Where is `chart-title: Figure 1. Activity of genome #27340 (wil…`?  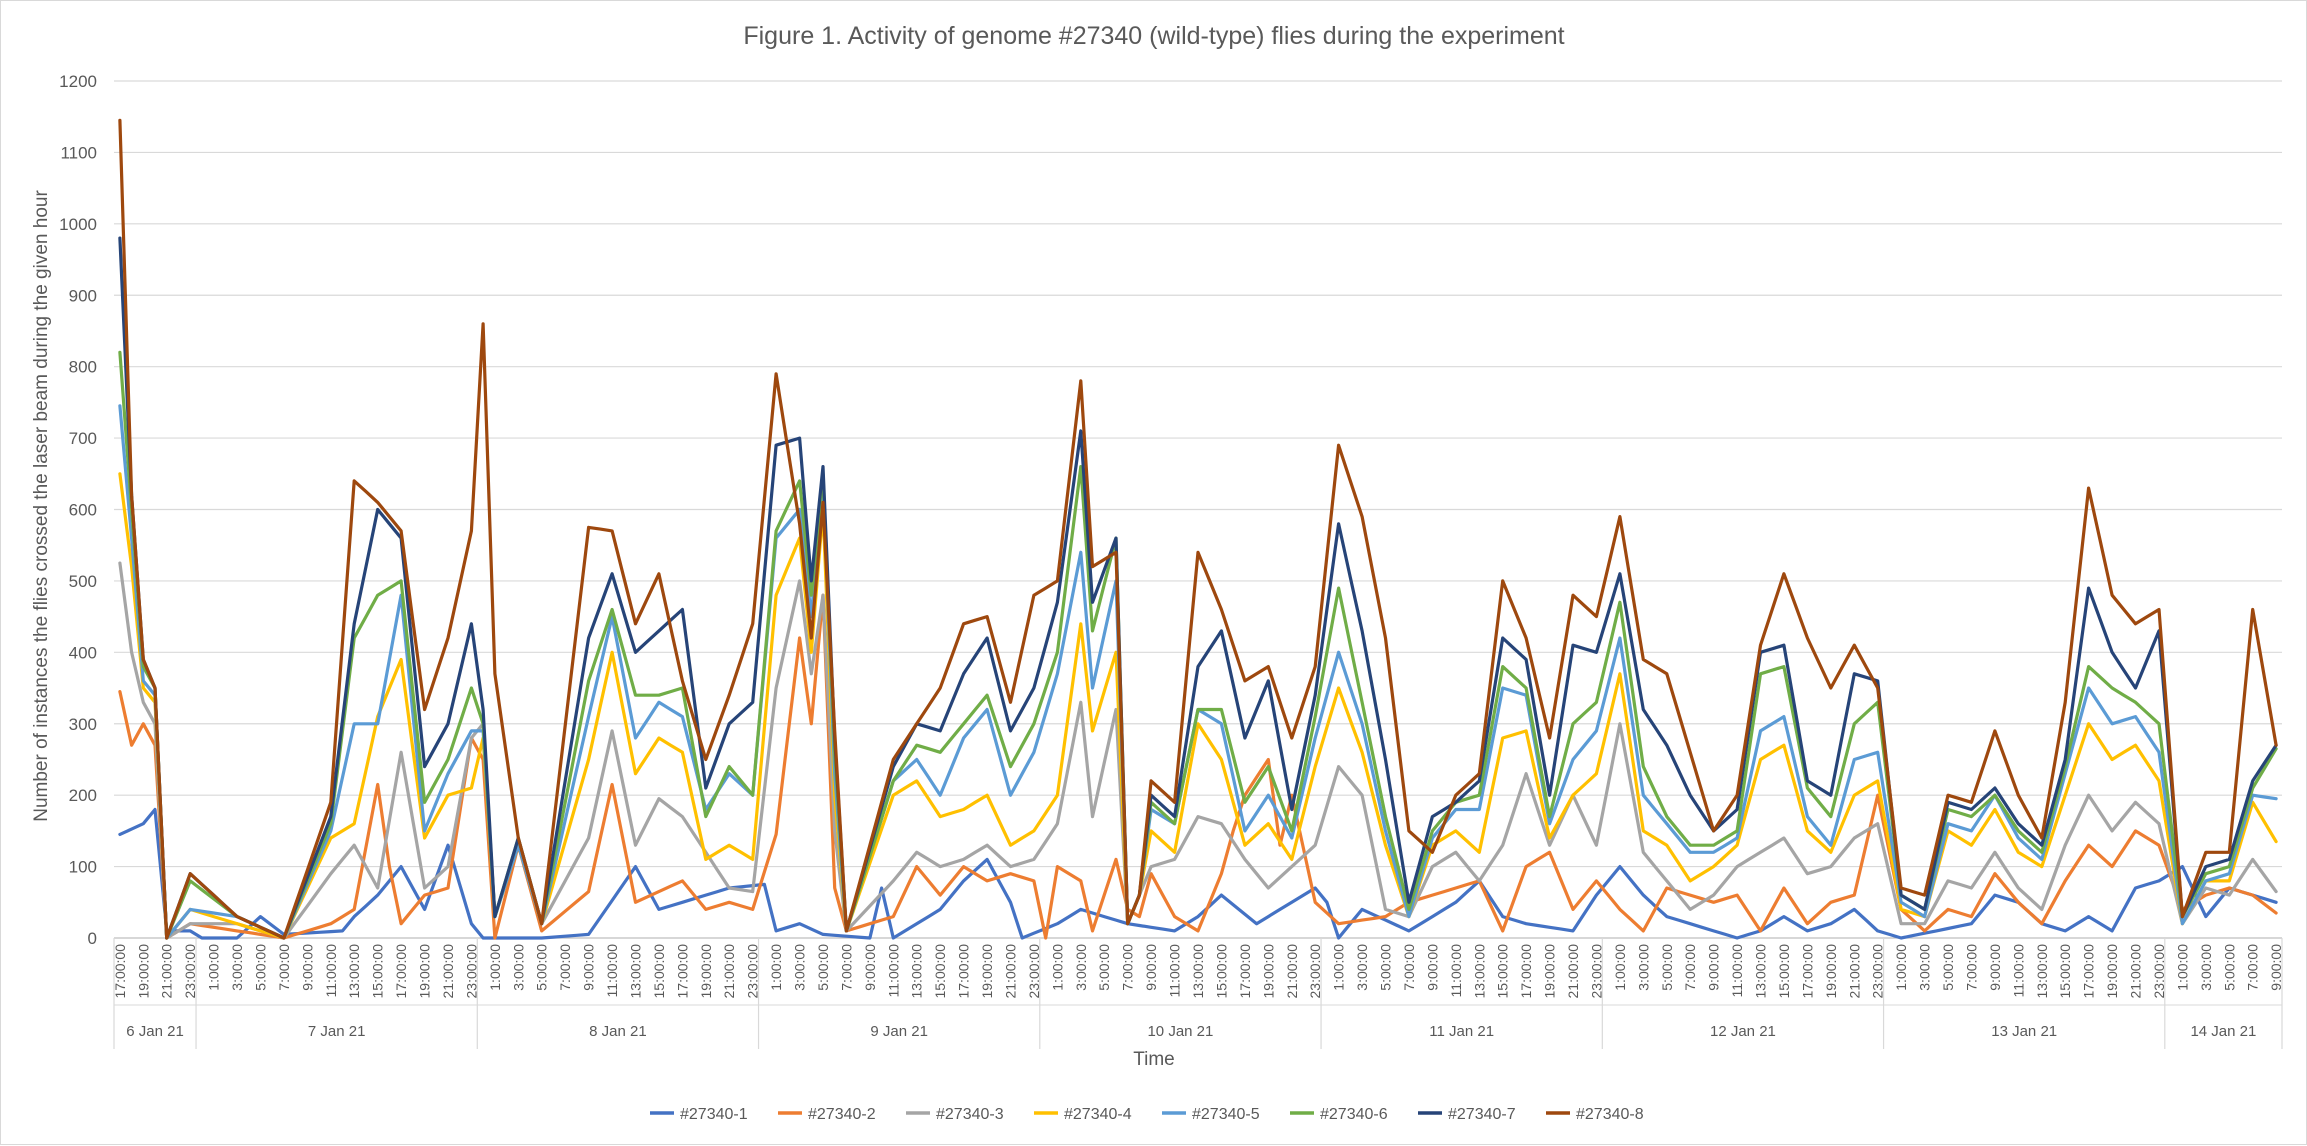
chart-title: Figure 1. Activity of genome #27340 (wil… is located at coordinates (1153, 36).